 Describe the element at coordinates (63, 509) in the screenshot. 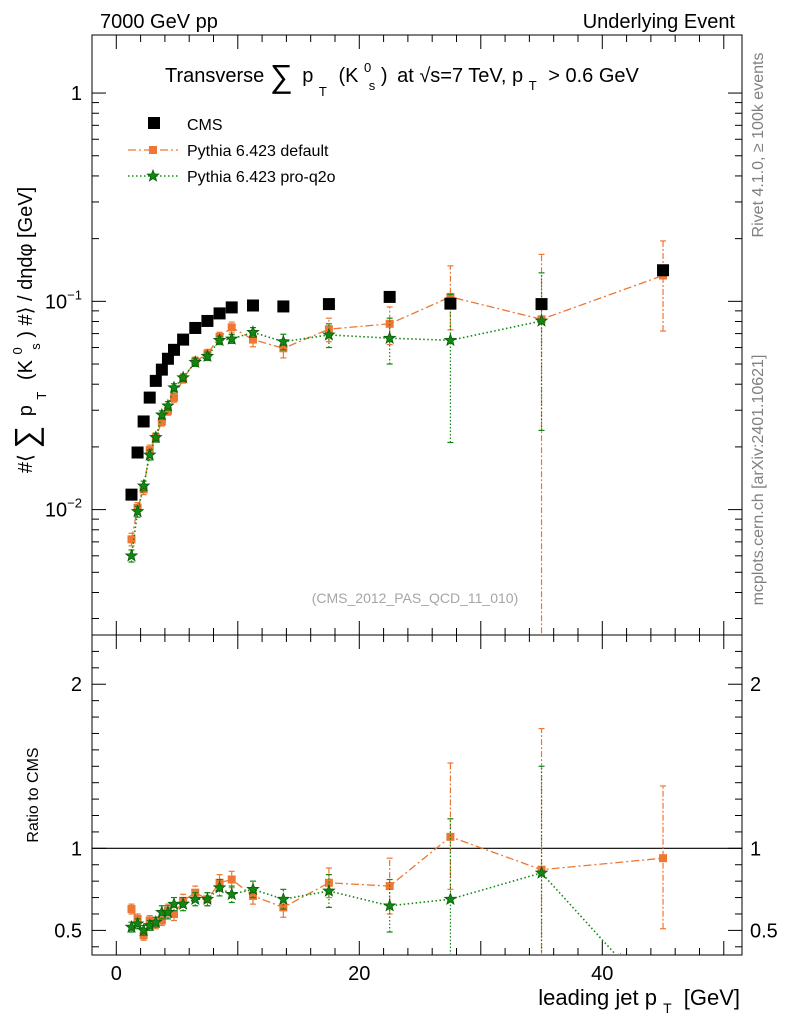

I see `main-y-tick-label: 10−2` at that location.